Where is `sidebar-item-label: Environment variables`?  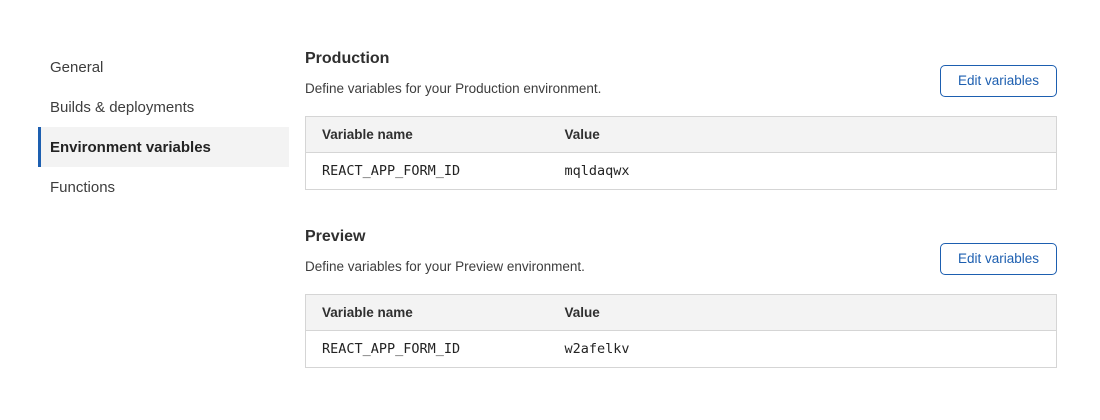
sidebar-item-label: Environment variables is located at coordinates (130, 147).